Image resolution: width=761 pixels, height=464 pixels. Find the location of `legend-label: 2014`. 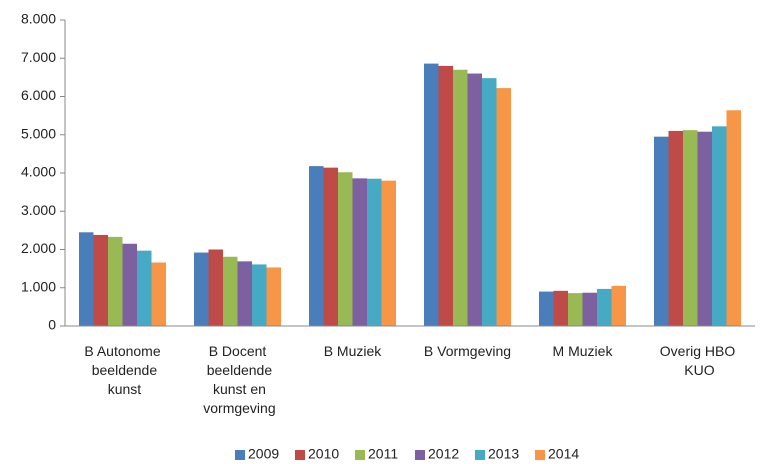

legend-label: 2014 is located at coordinates (563, 454).